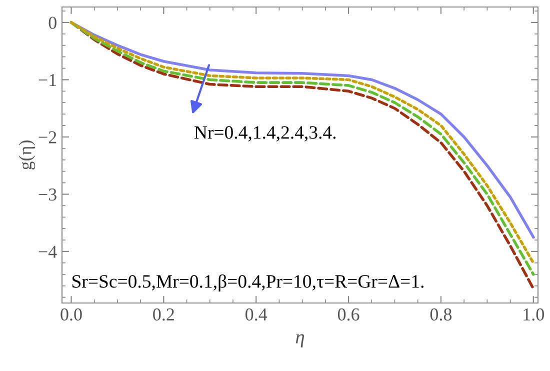  I want to click on y-axis-title: g(η), so click(27, 155).